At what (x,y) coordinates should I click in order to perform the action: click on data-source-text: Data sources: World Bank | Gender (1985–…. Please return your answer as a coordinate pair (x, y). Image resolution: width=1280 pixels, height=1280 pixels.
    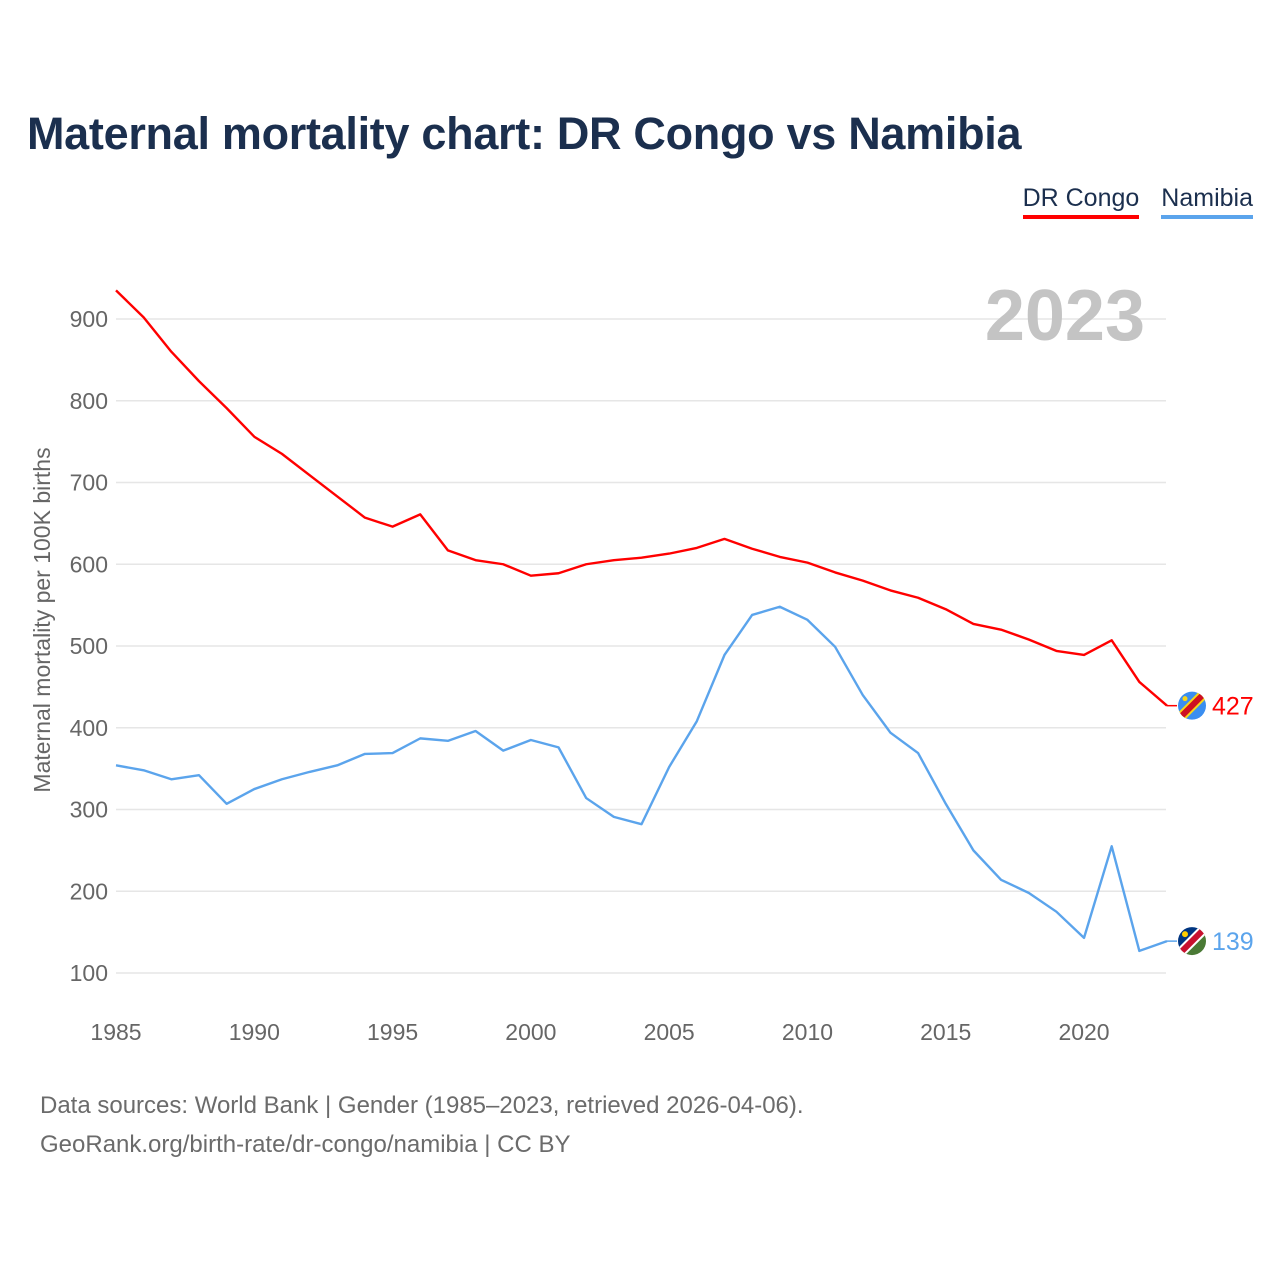
    Looking at the image, I should click on (422, 1105).